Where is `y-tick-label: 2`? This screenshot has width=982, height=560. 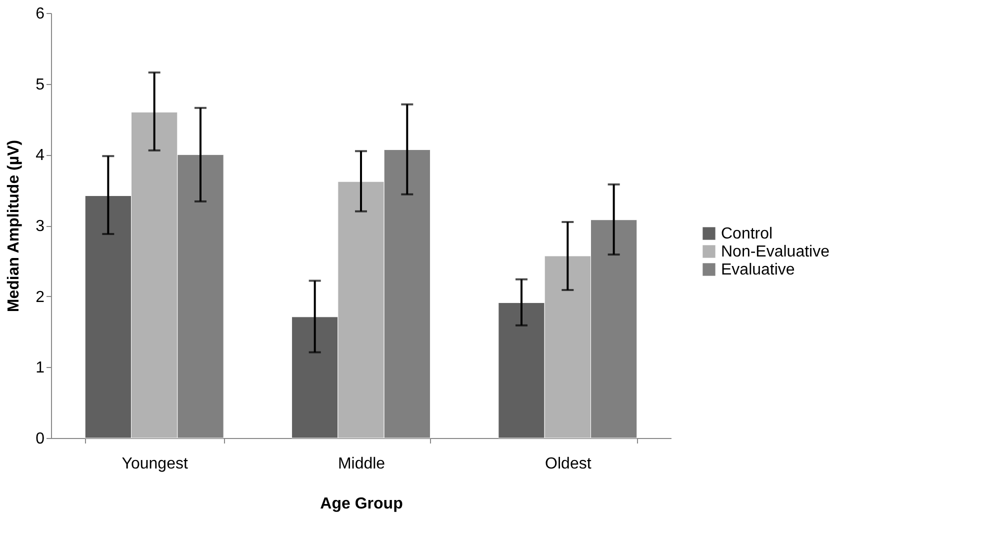 y-tick-label: 2 is located at coordinates (40, 297).